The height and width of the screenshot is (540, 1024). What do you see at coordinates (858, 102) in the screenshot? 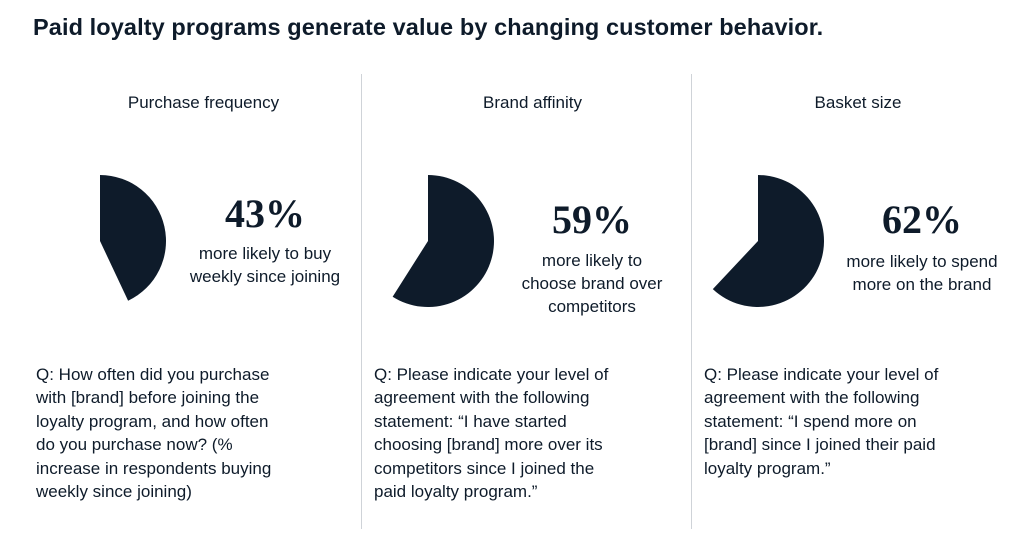
I see `panel-heading: Basket size` at bounding box center [858, 102].